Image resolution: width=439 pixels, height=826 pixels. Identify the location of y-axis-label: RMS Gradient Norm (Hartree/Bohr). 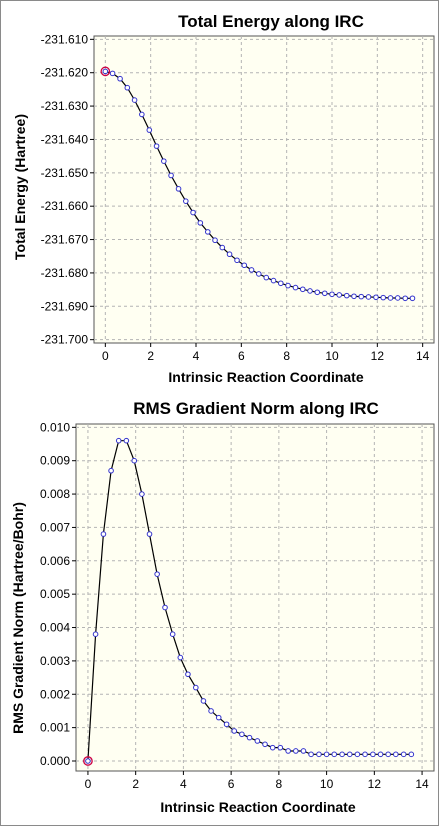
(18, 618).